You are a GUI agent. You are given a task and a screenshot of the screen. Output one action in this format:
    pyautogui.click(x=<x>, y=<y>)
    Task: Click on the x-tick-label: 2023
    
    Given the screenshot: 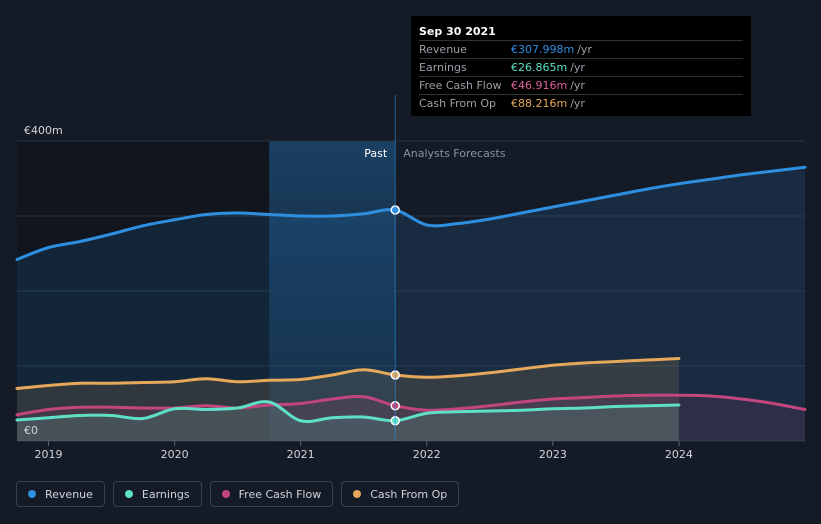 What is the action you would take?
    pyautogui.click(x=553, y=454)
    